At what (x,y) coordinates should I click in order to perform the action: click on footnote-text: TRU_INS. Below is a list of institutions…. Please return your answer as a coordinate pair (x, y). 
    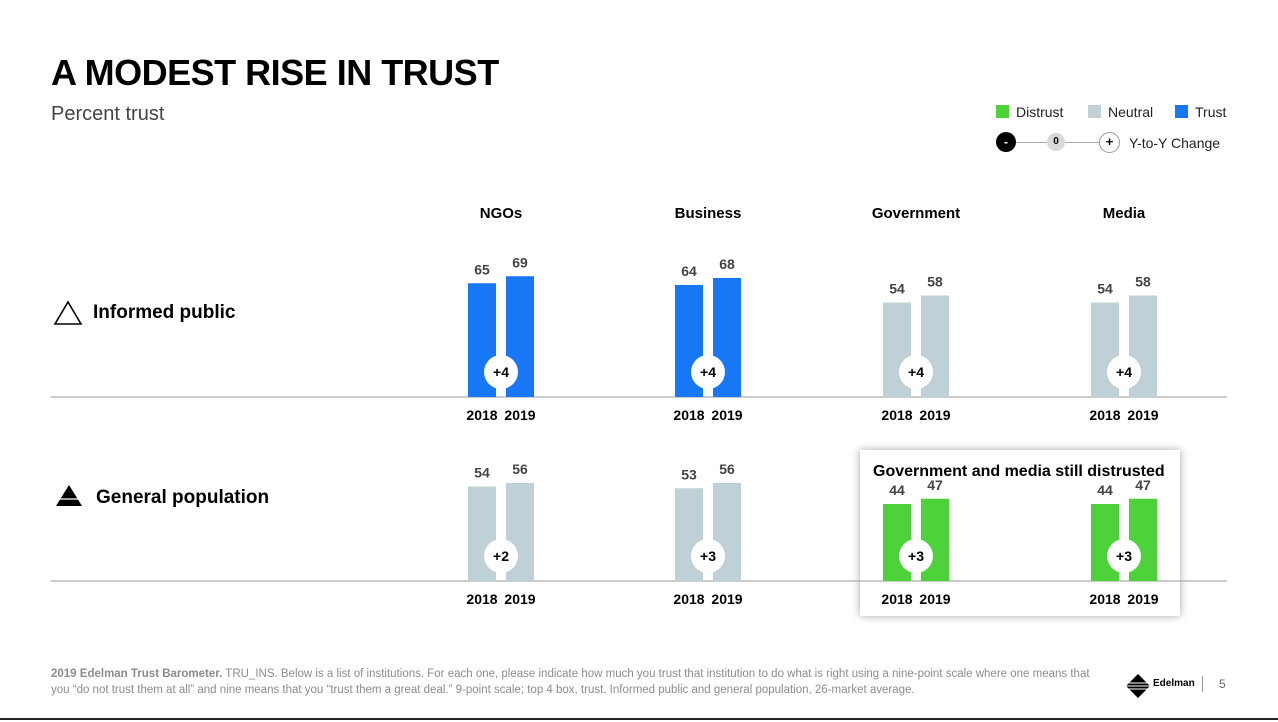
    Looking at the image, I should click on (570, 682).